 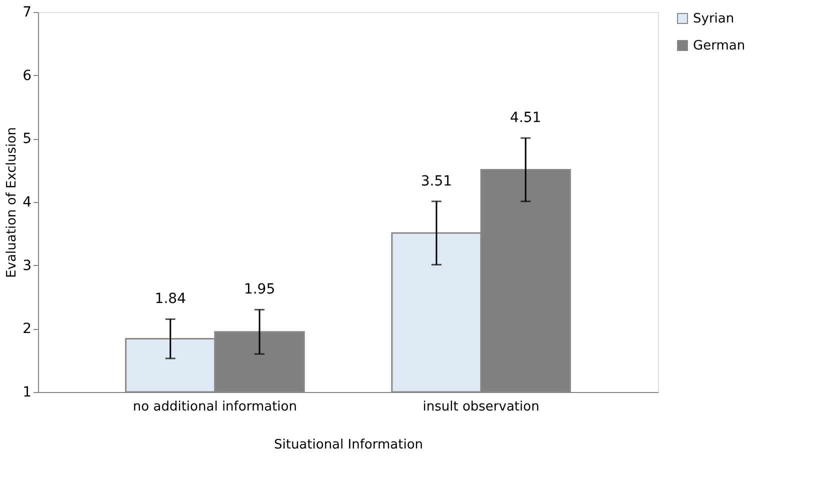 I want to click on data-label: 4.51, so click(x=526, y=118).